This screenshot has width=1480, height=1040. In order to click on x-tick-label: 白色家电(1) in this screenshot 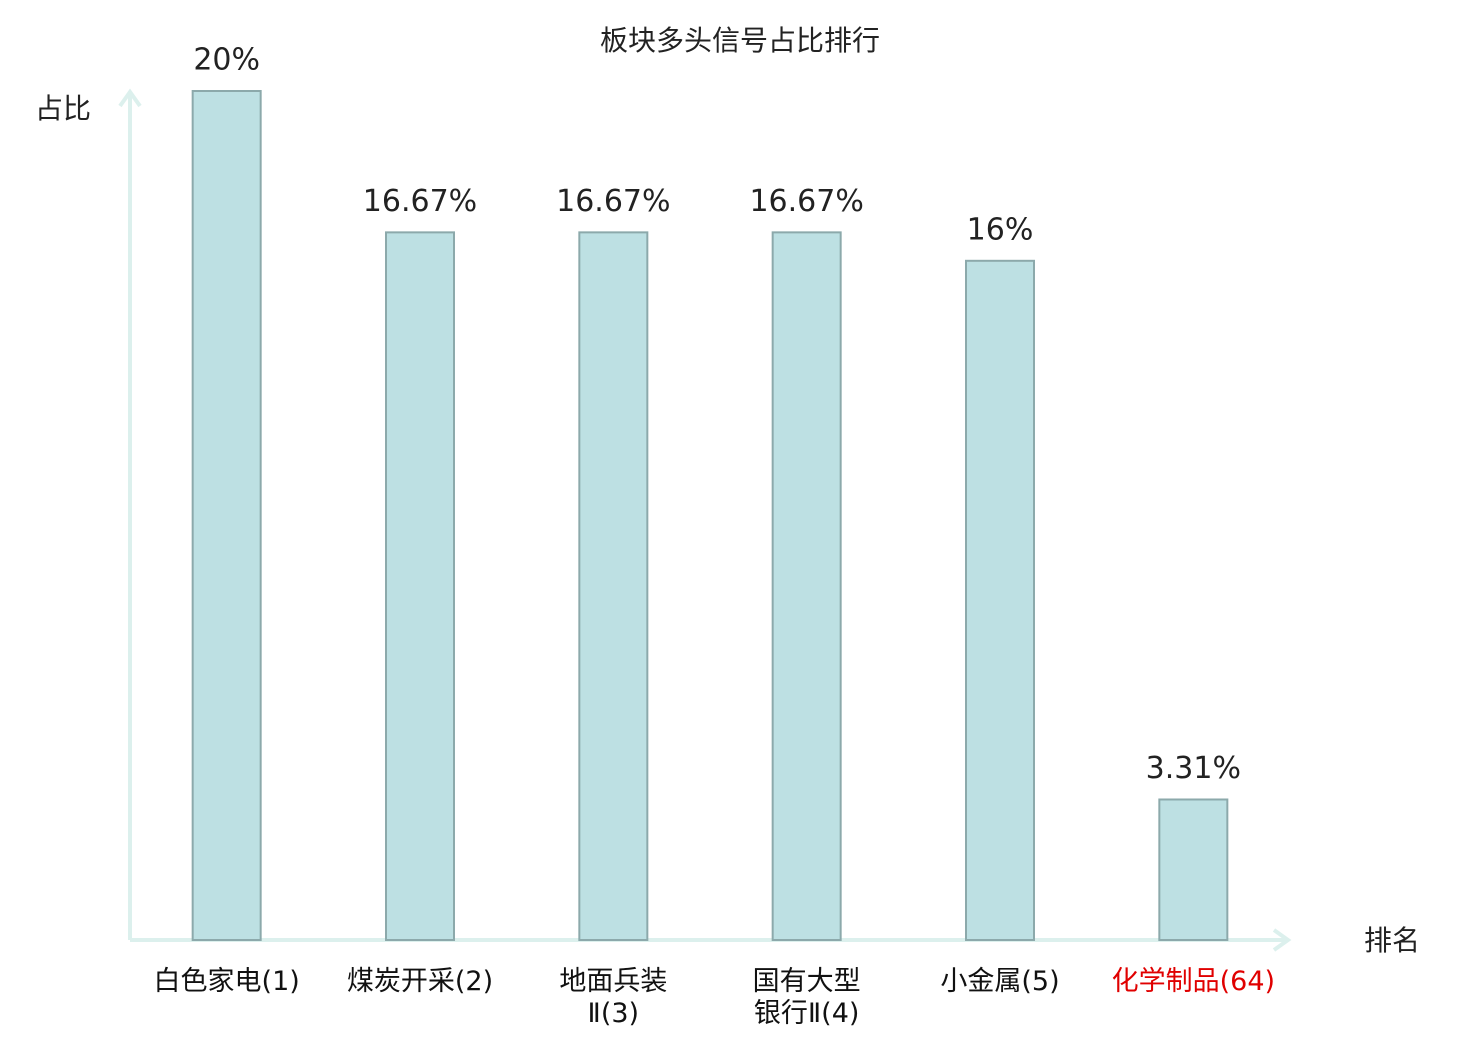, I will do `click(226, 981)`.